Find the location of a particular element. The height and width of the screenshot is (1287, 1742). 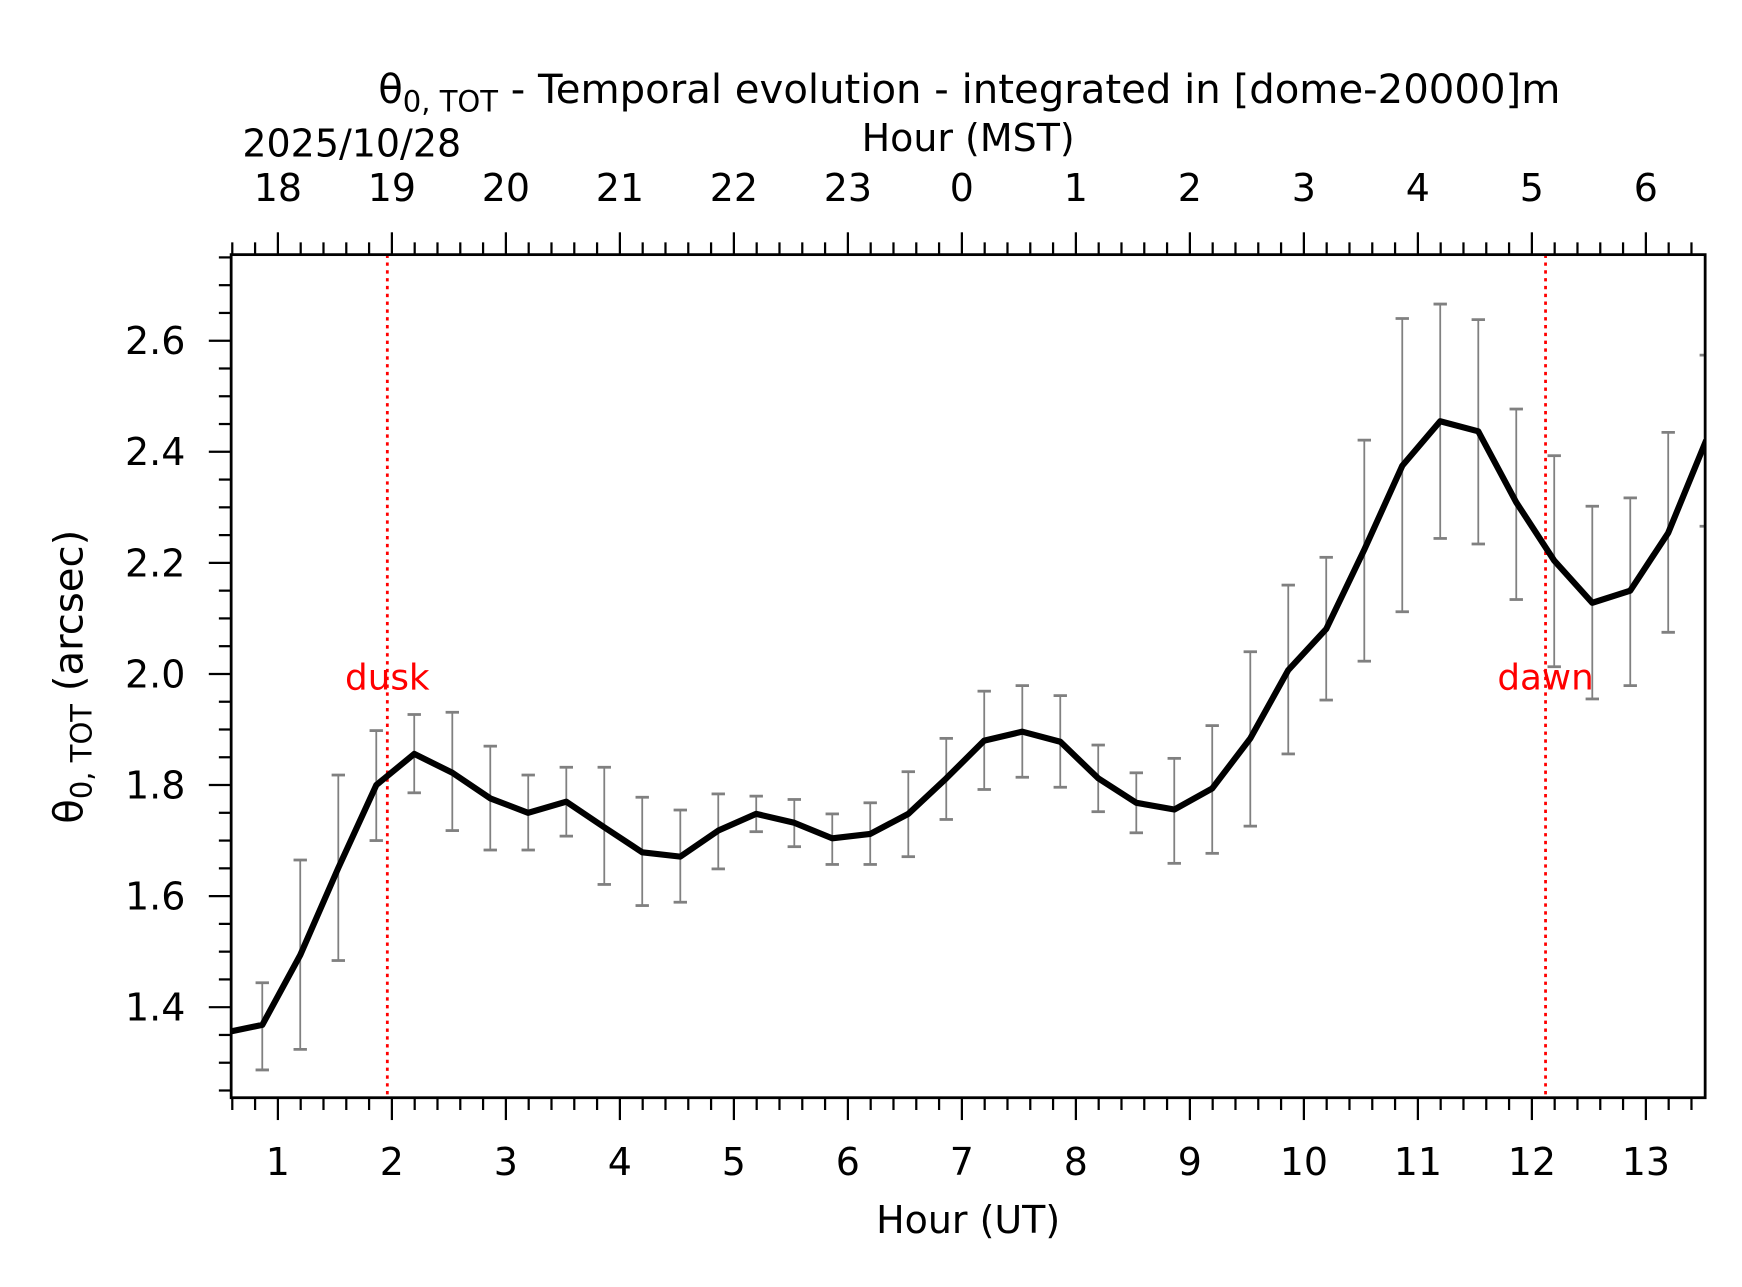

top-x-tick-label: 6 is located at coordinates (1646, 188).